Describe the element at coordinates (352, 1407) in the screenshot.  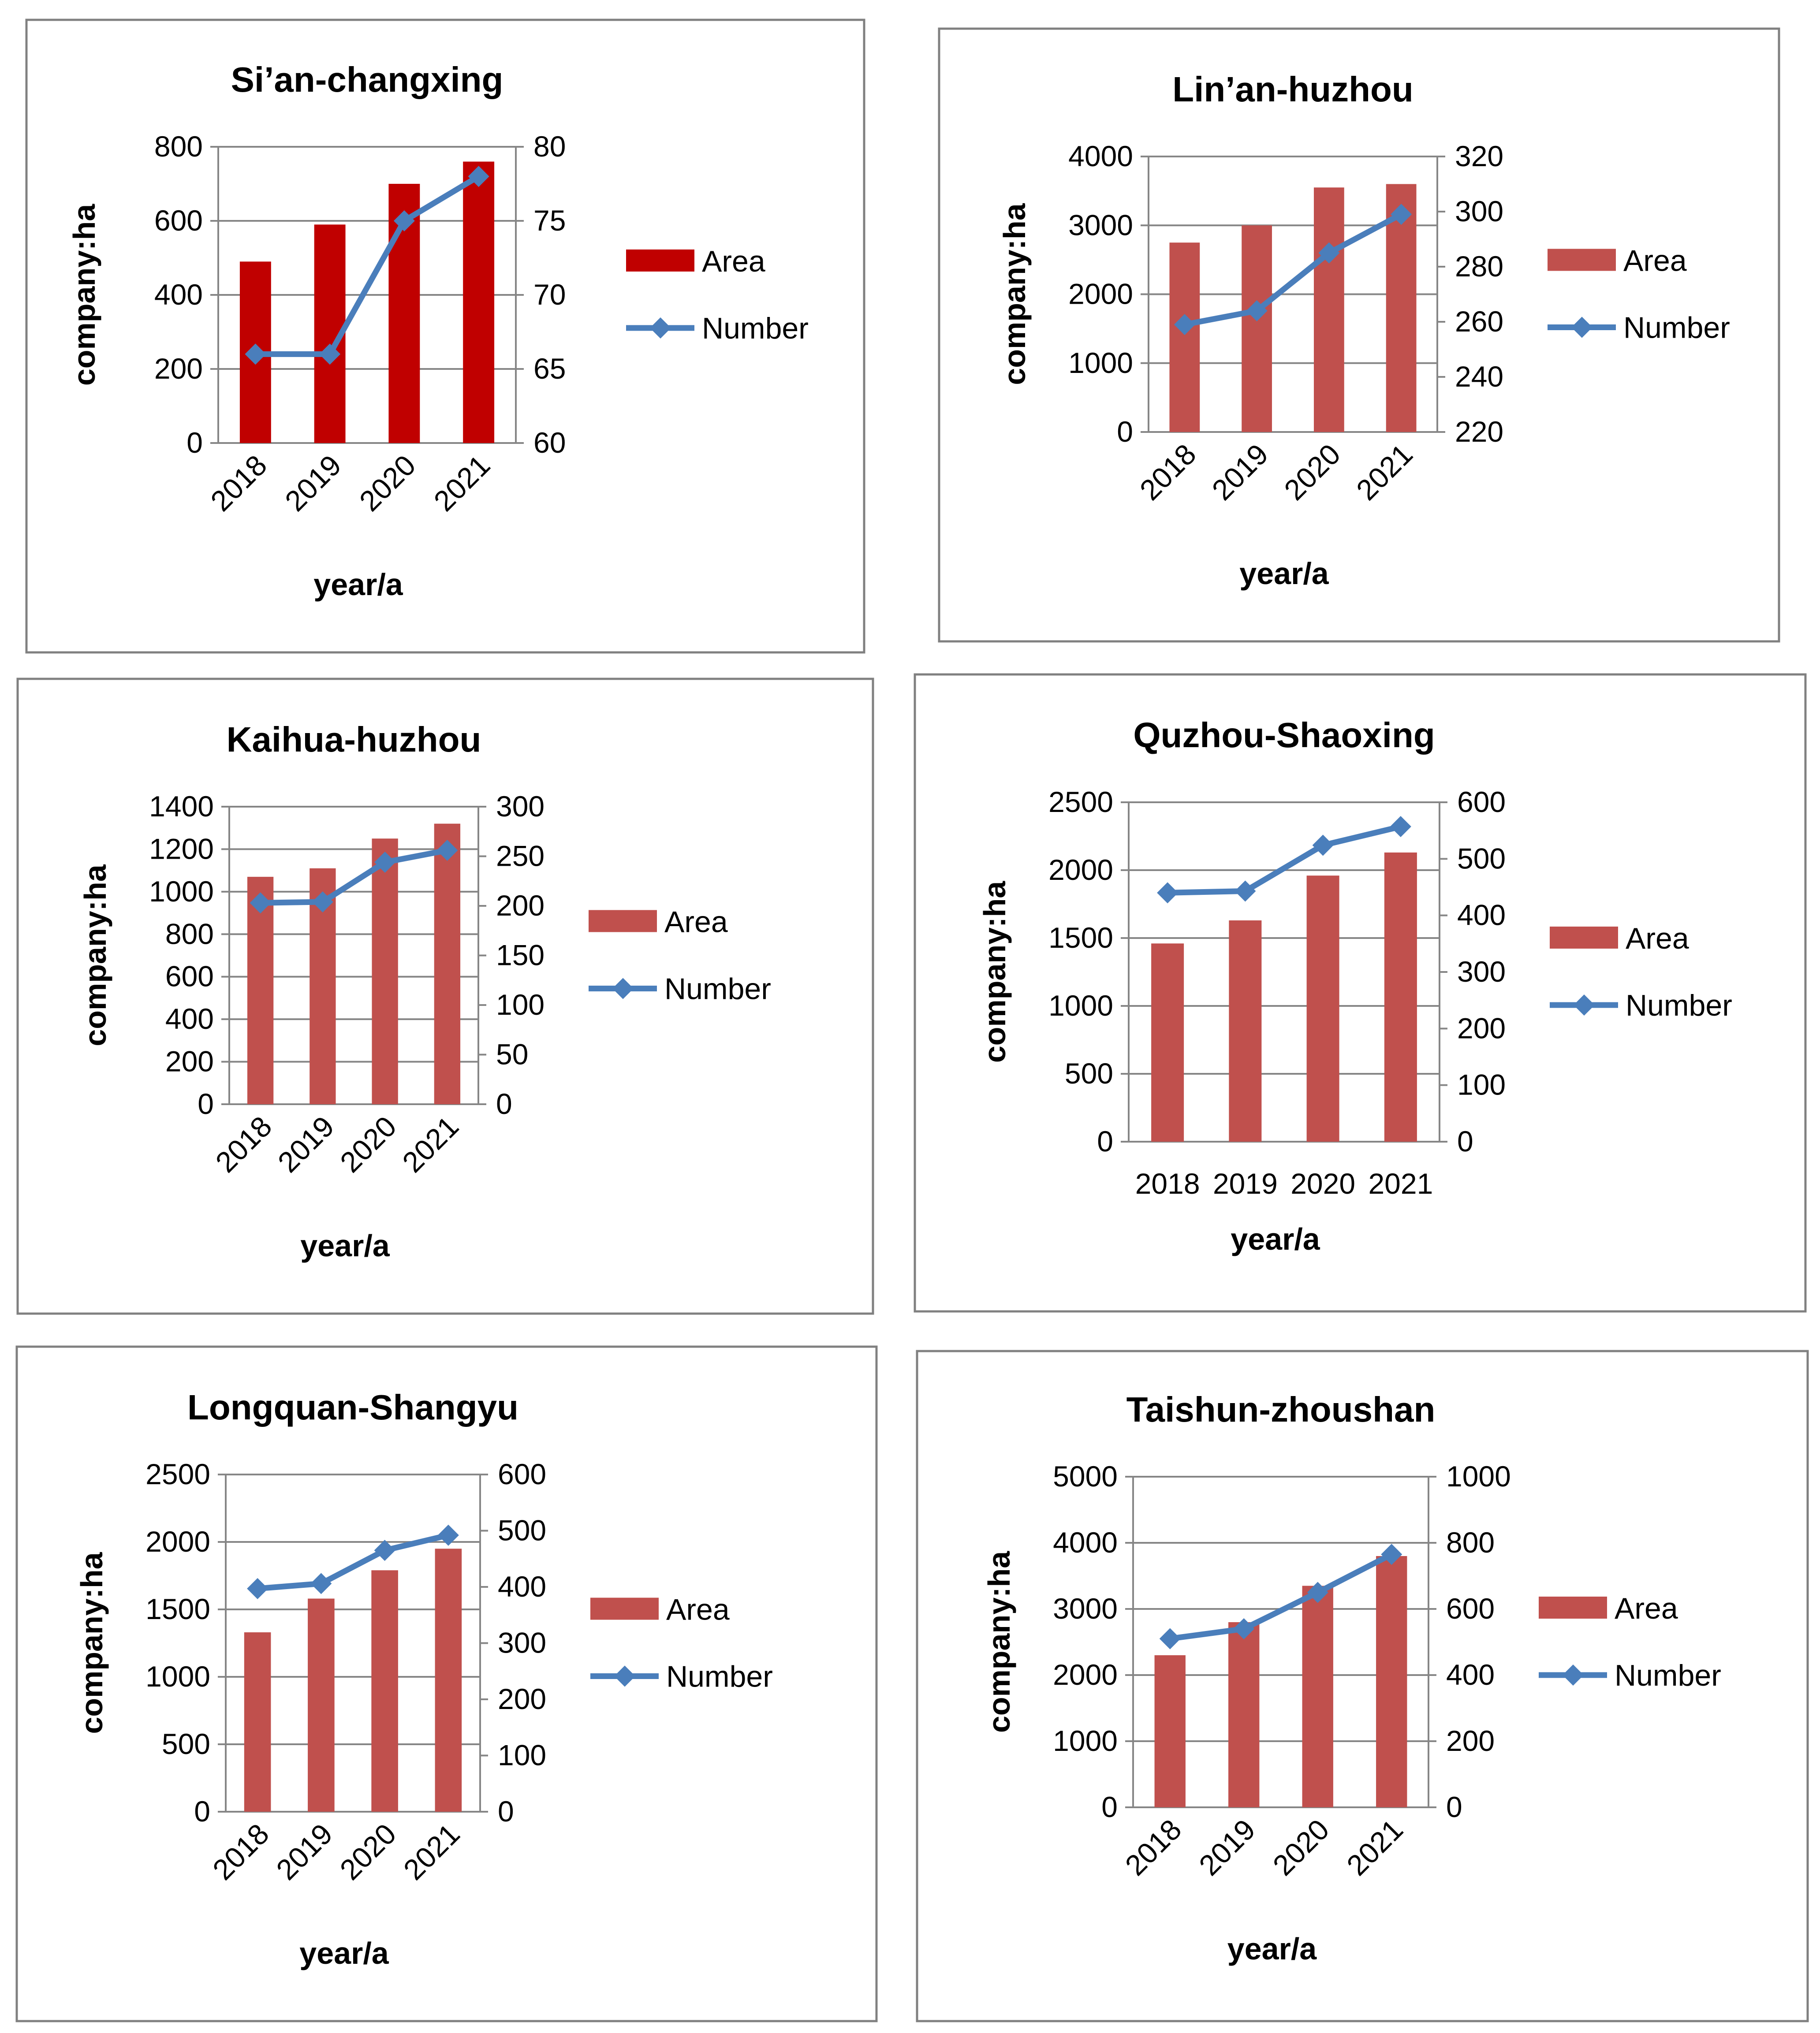
I see `chart-title: Longquan-Shangyu` at that location.